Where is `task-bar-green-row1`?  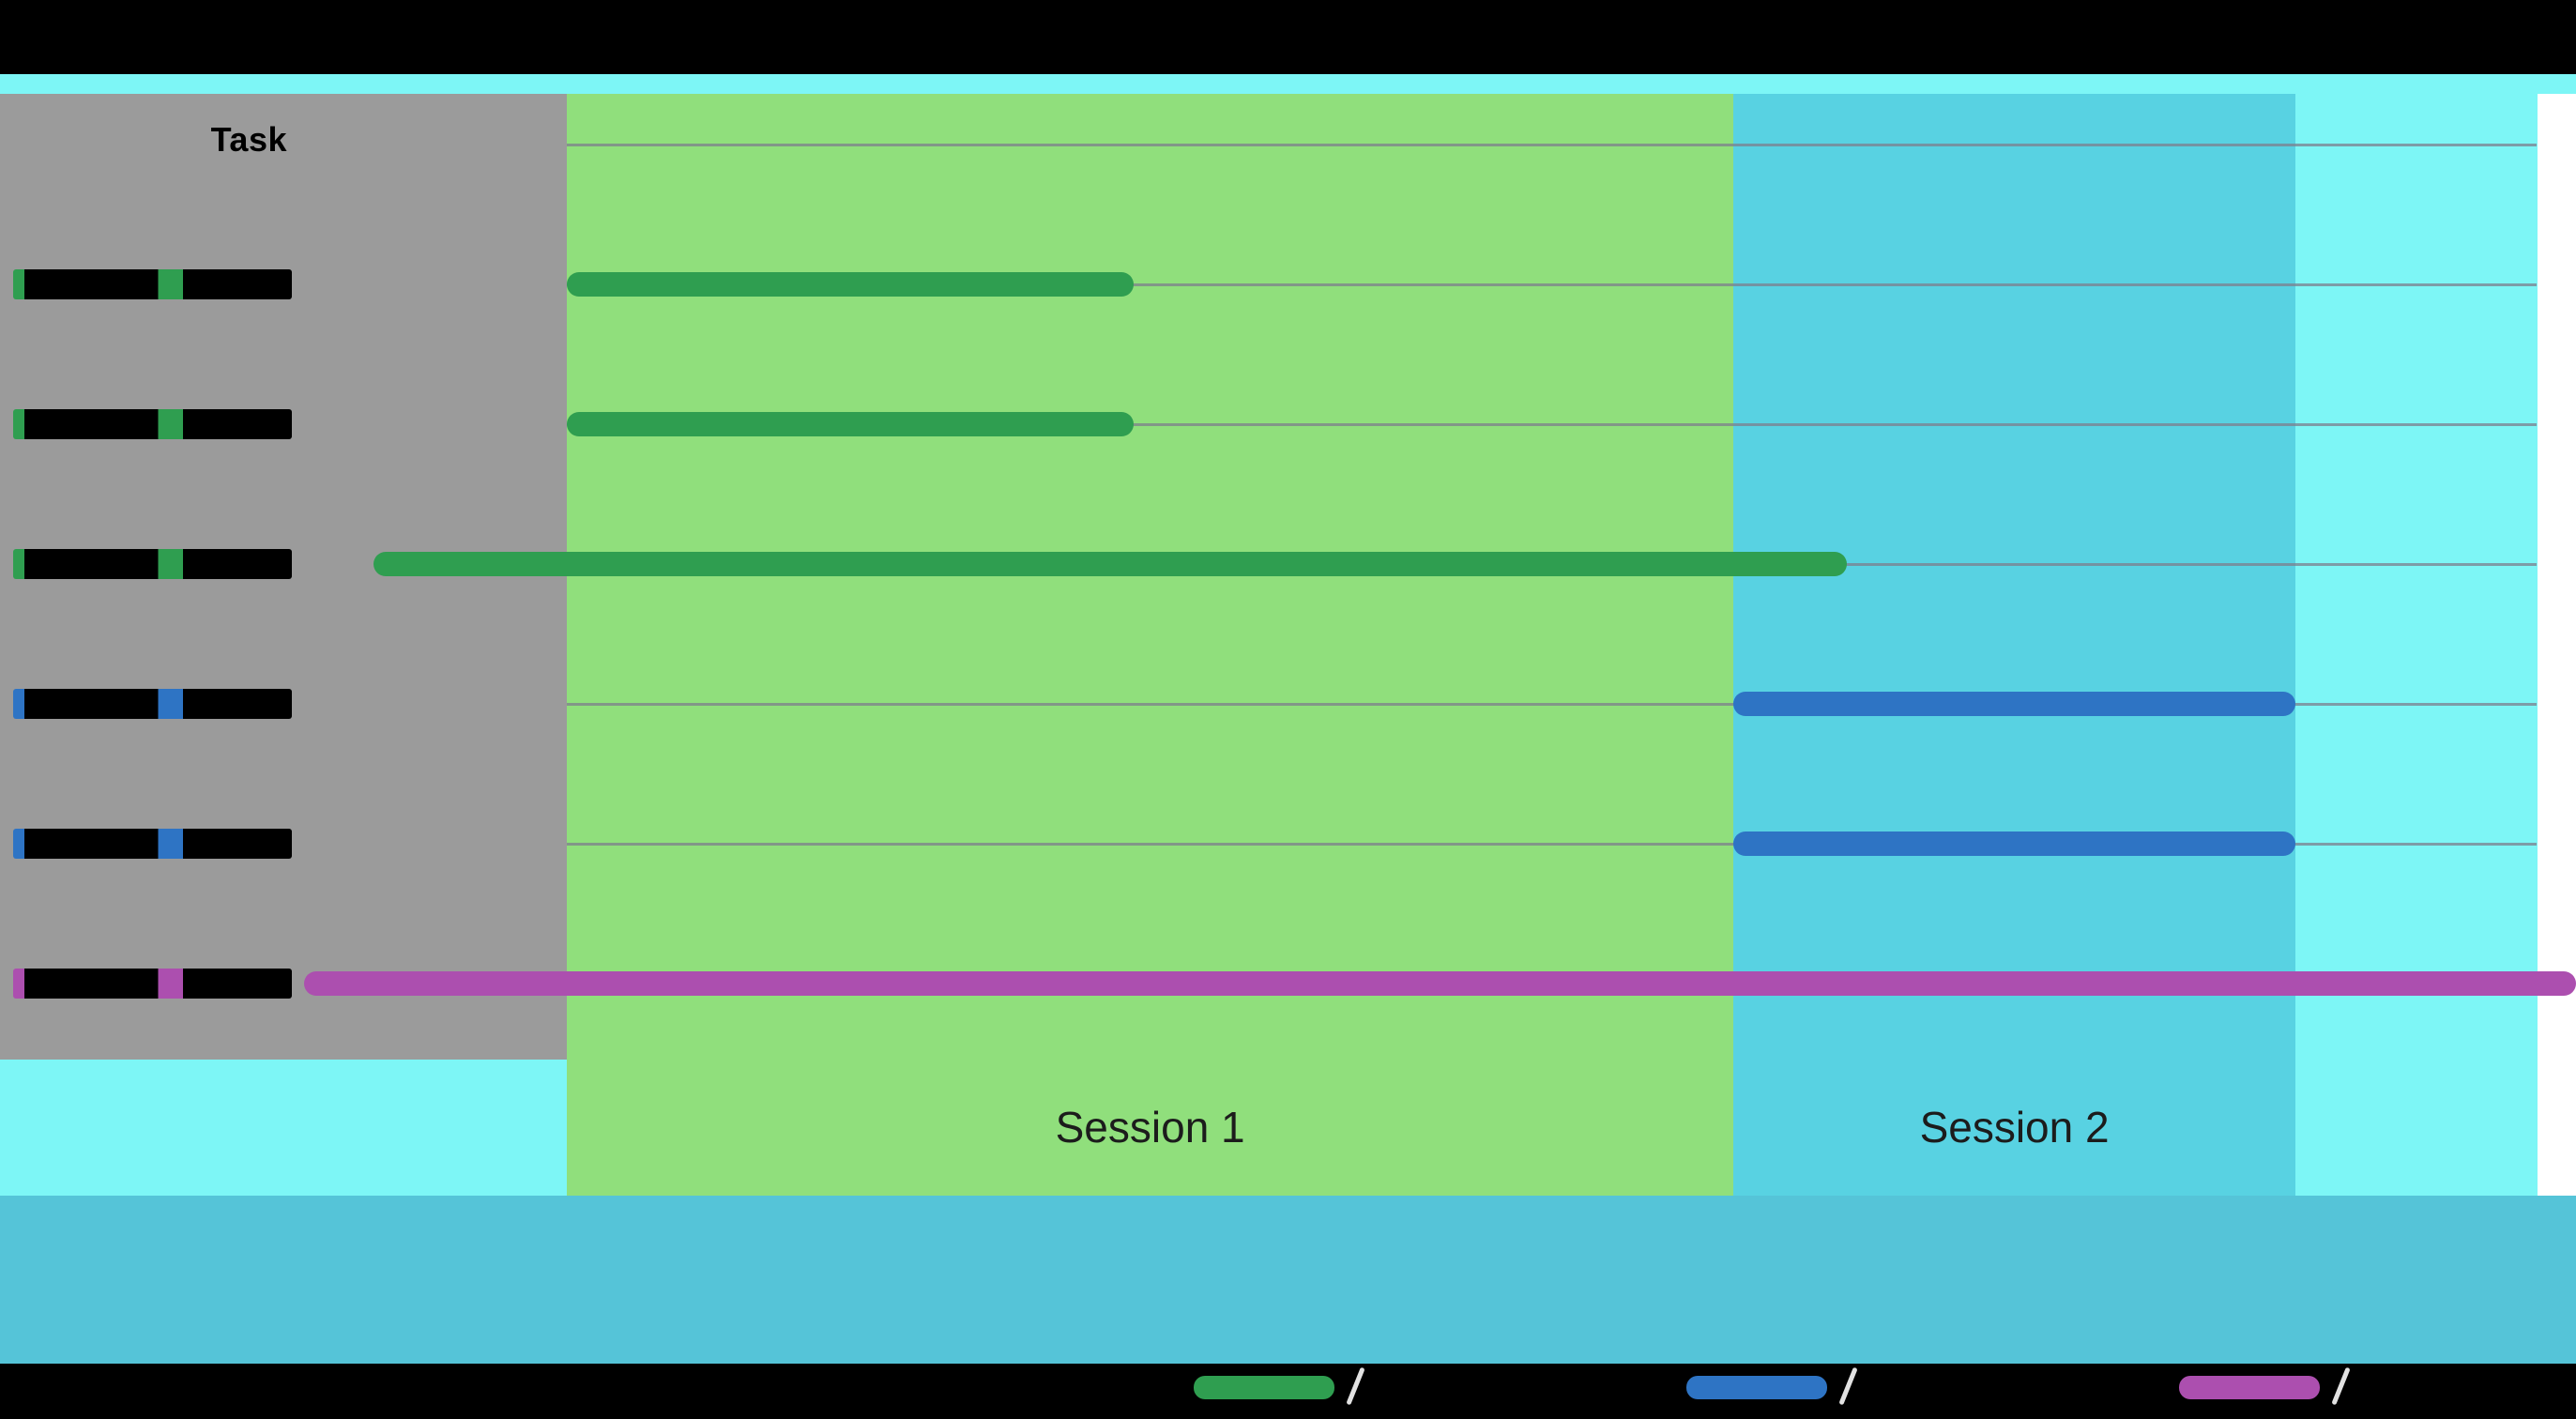 task-bar-green-row1 is located at coordinates (850, 285).